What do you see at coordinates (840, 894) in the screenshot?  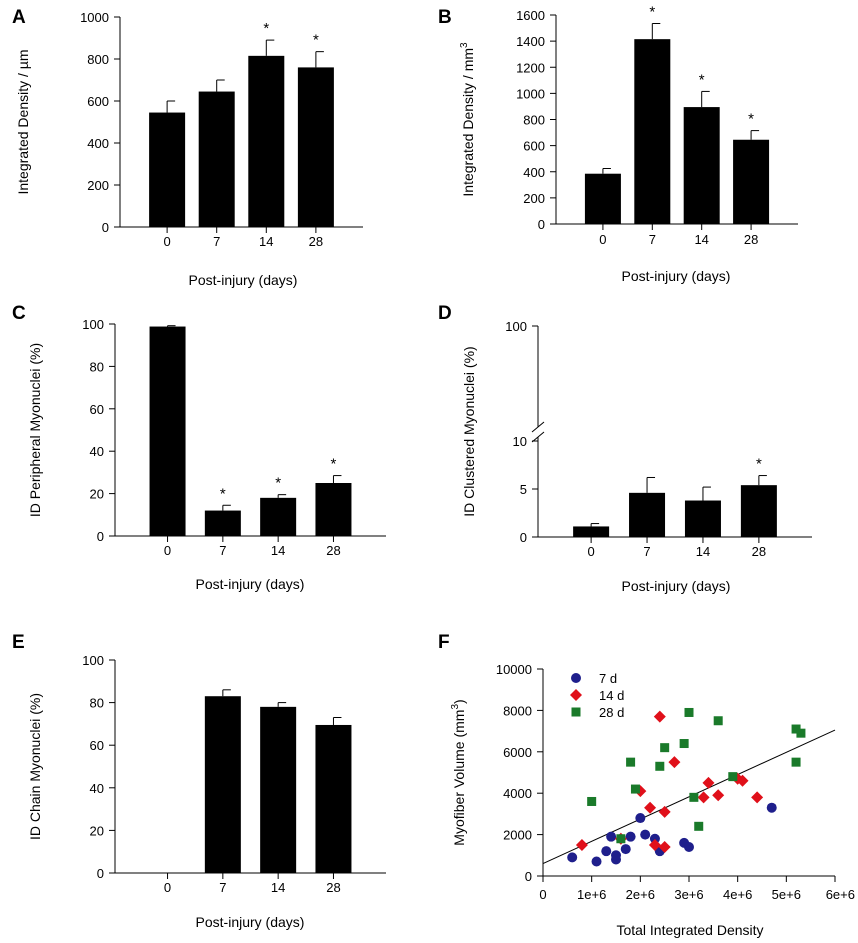 I see `x-tick-label: 6e+6` at bounding box center [840, 894].